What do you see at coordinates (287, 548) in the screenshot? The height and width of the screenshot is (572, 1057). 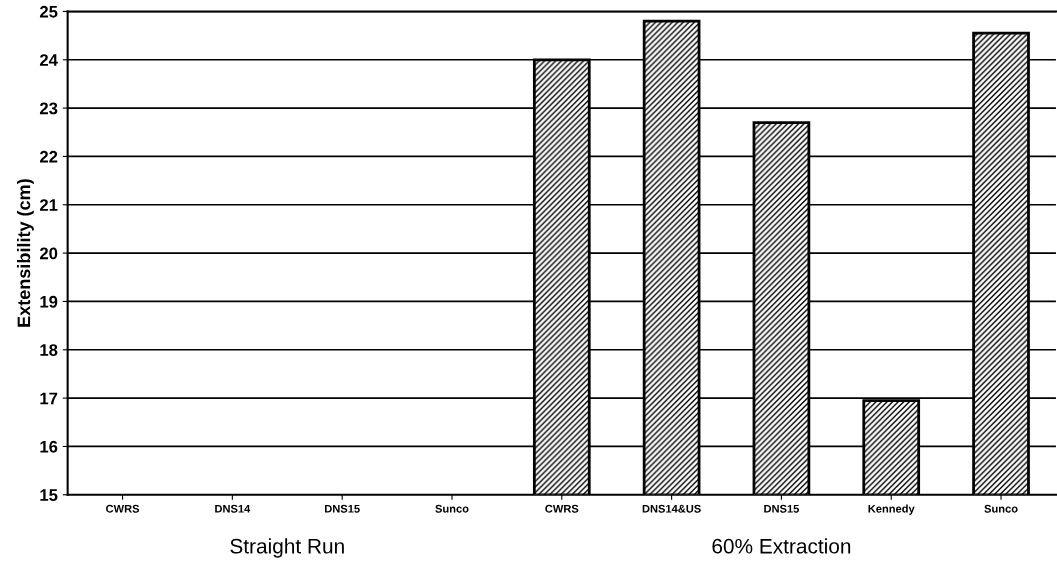 I see `text: Straight Run` at bounding box center [287, 548].